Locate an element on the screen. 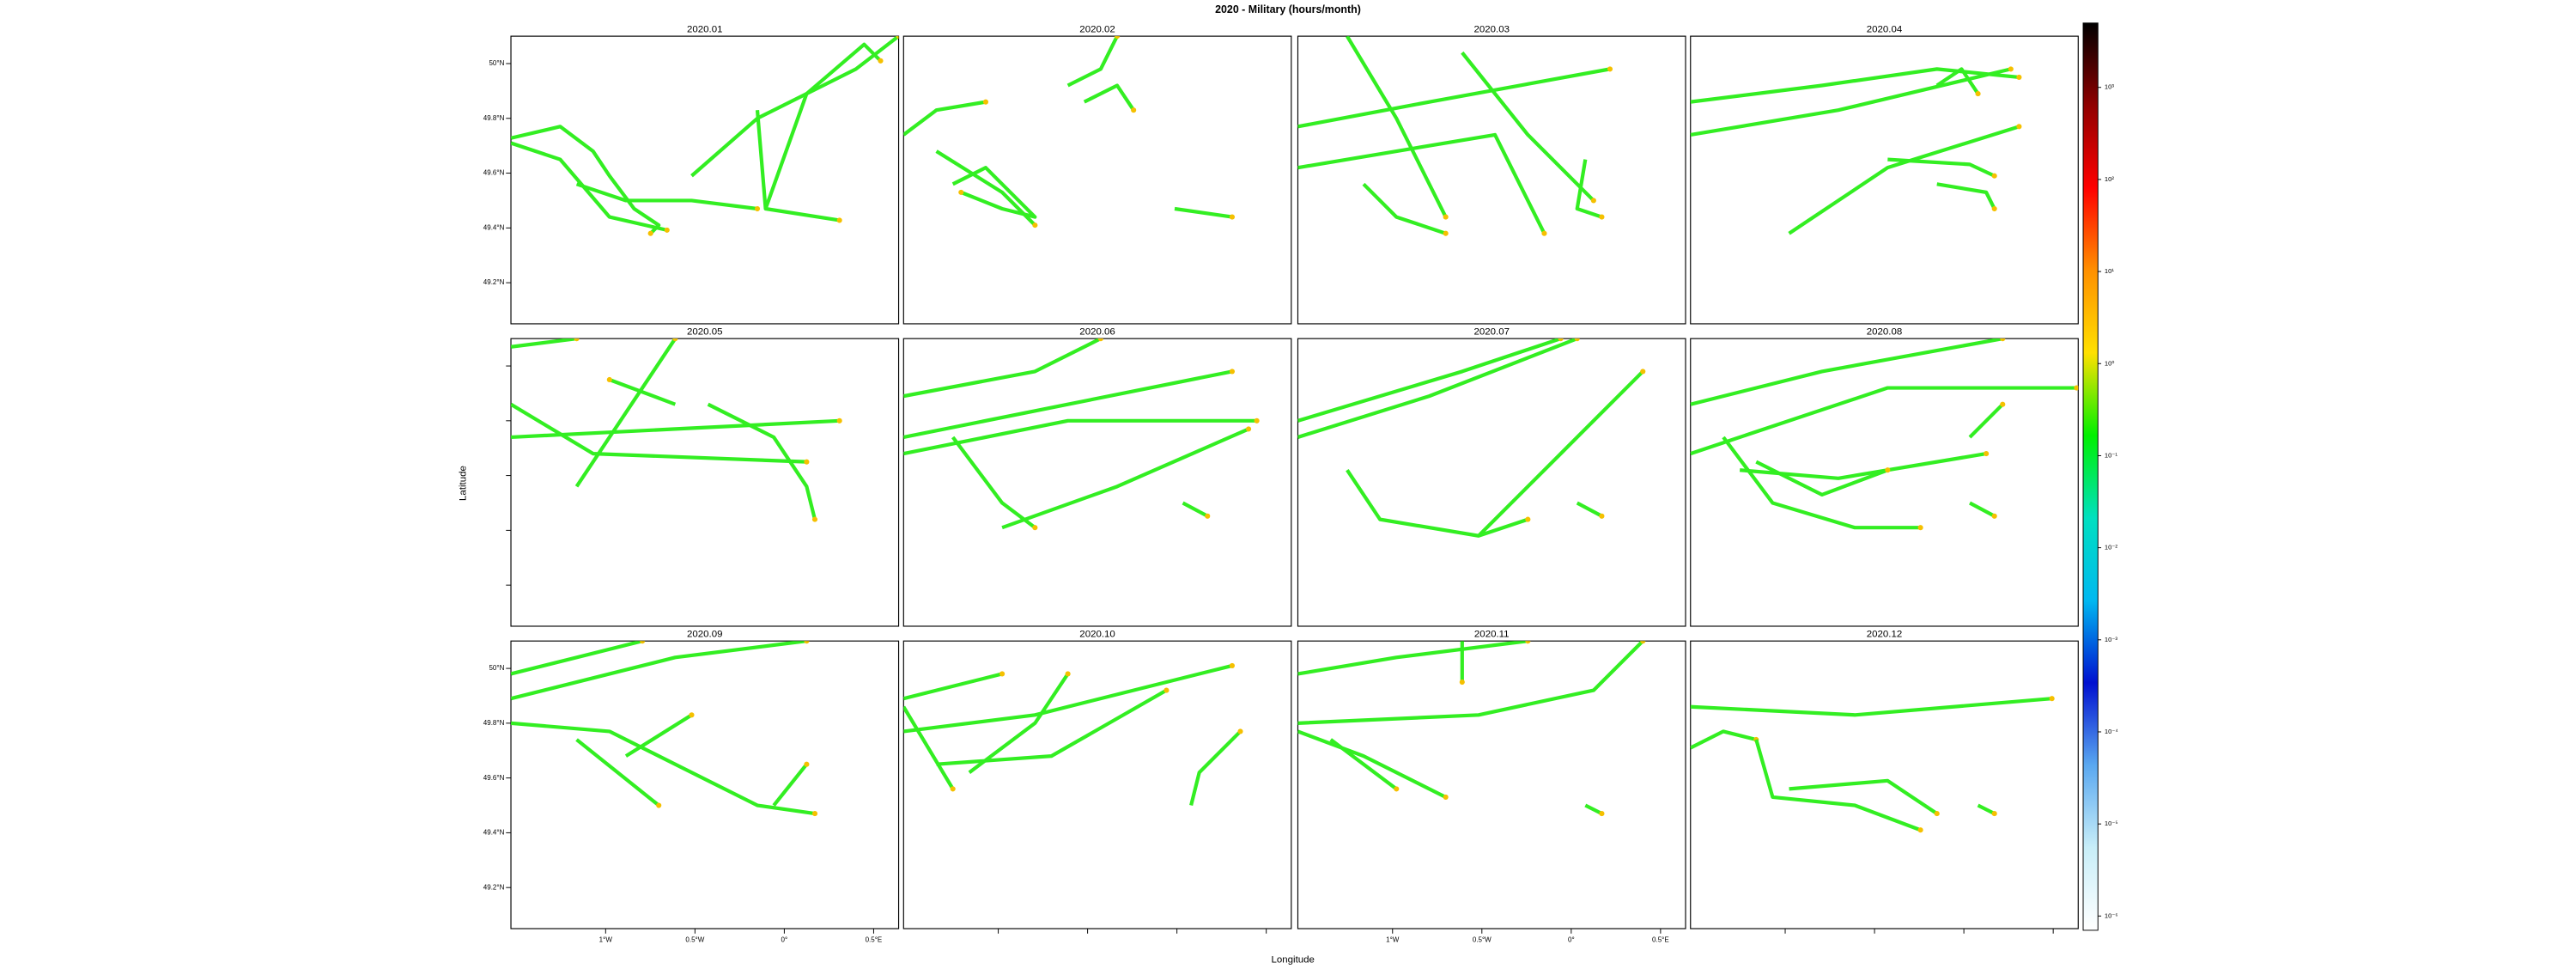 The image size is (2576, 975). colorbar is located at coordinates (2090, 476).